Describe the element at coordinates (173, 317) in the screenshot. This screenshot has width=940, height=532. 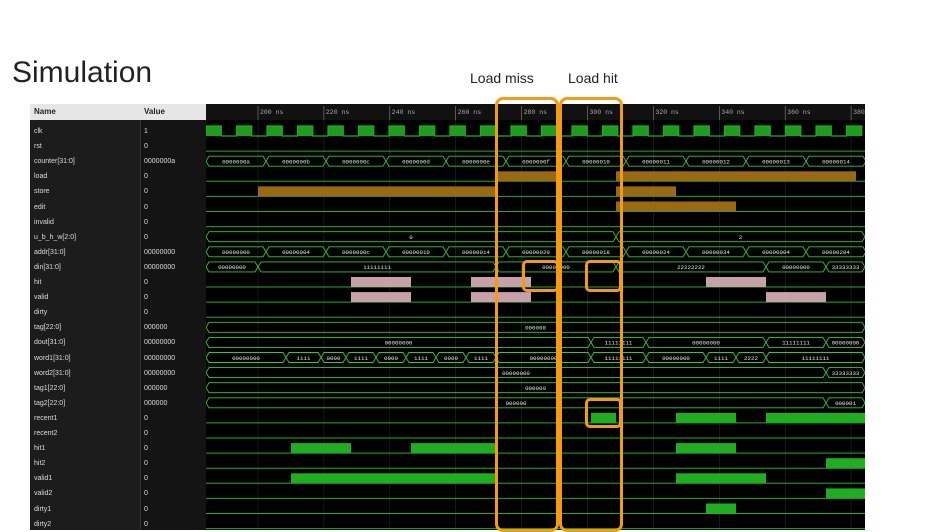
I see `signal-values-panel` at that location.